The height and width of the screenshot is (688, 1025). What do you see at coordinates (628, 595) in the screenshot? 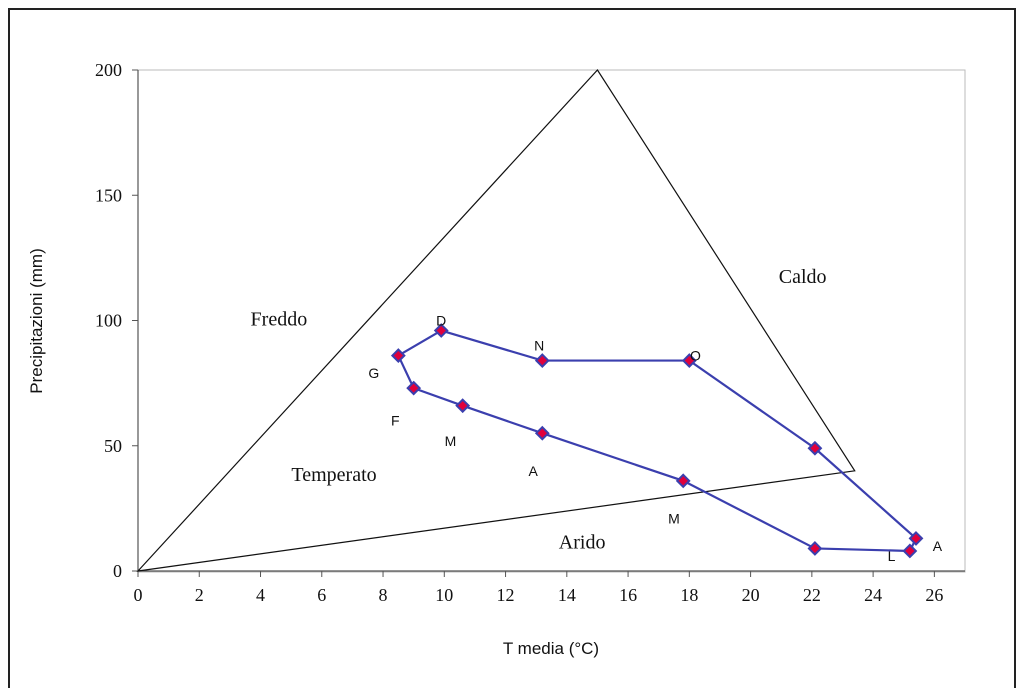
I see `x-tick-label: 16` at bounding box center [628, 595].